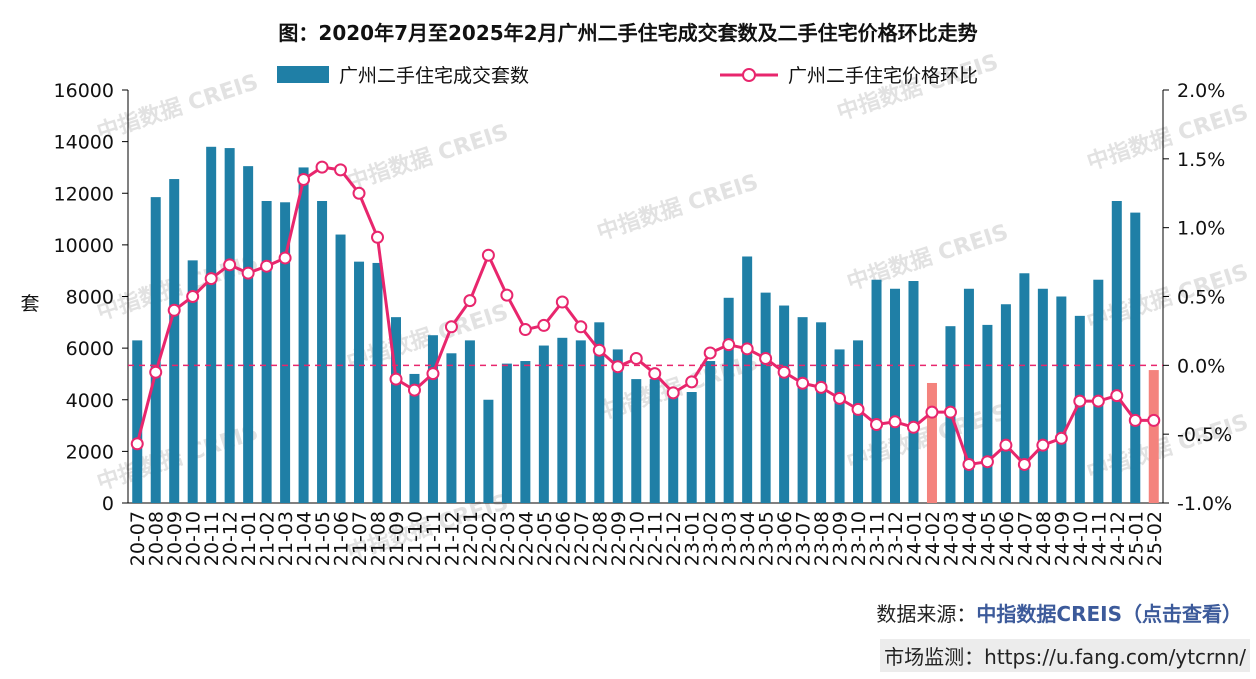 This screenshot has height=679, width=1256. I want to click on x-tick-label: 24-05, so click(988, 538).